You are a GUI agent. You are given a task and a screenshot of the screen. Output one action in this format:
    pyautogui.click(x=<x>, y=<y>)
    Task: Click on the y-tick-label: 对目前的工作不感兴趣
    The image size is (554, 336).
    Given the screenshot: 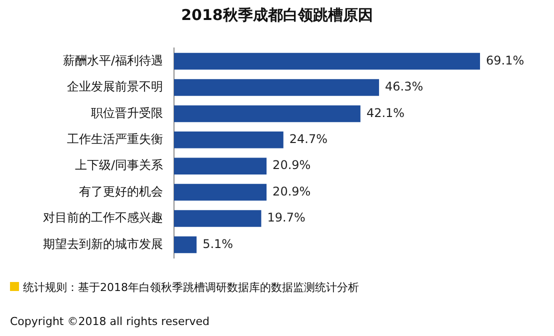 What is the action you would take?
    pyautogui.click(x=103, y=217)
    